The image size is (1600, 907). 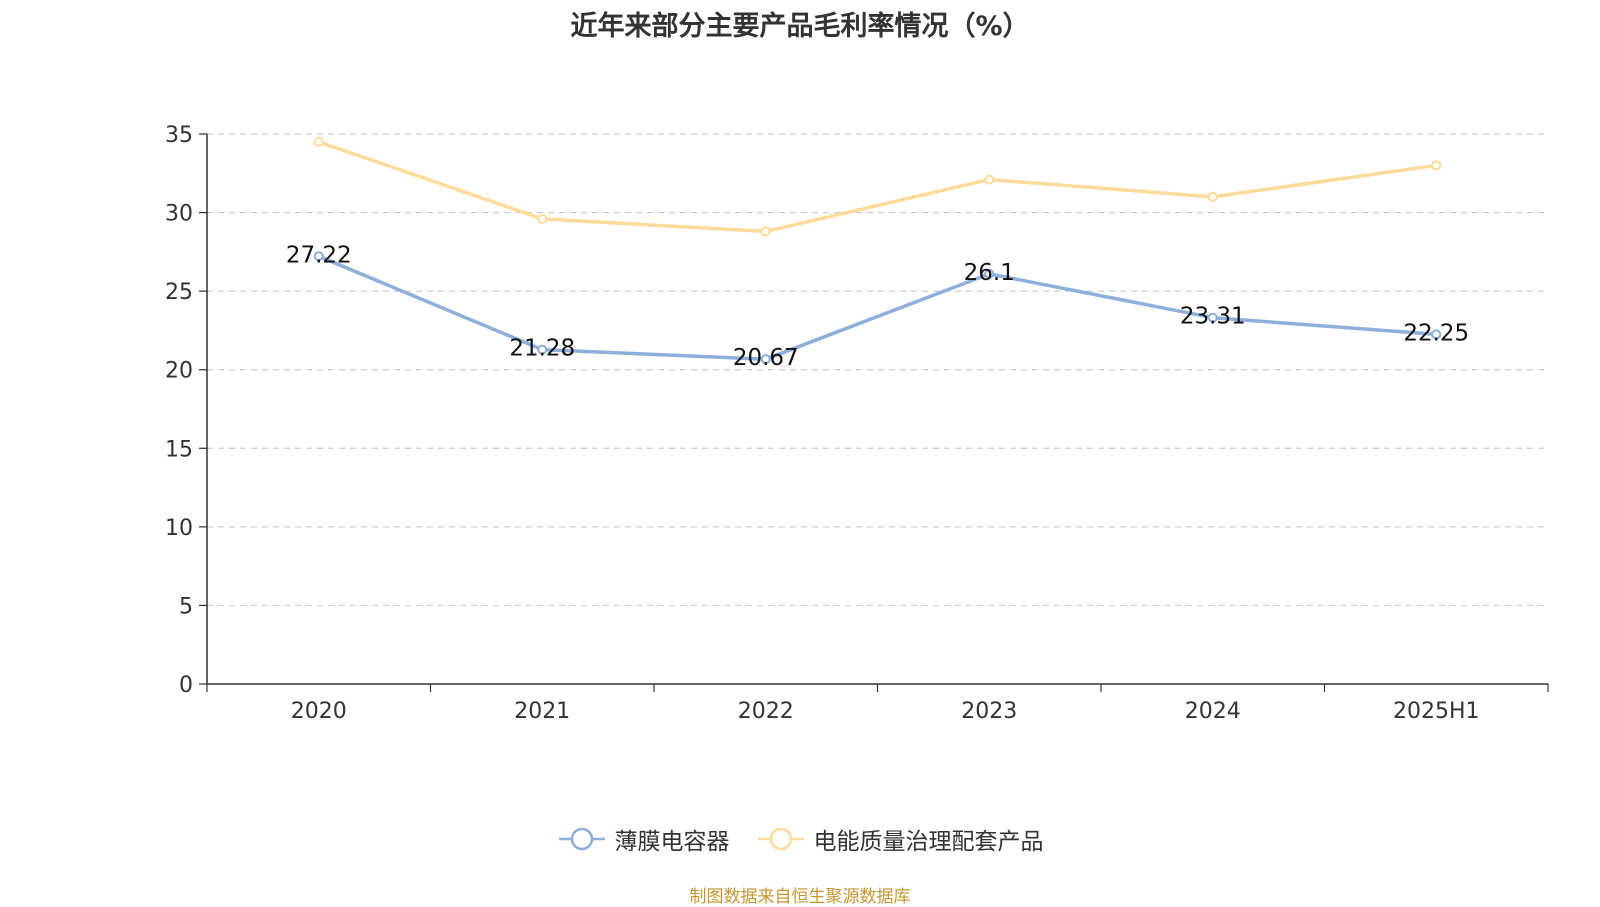 I want to click on y-tick-label: 0, so click(x=186, y=685).